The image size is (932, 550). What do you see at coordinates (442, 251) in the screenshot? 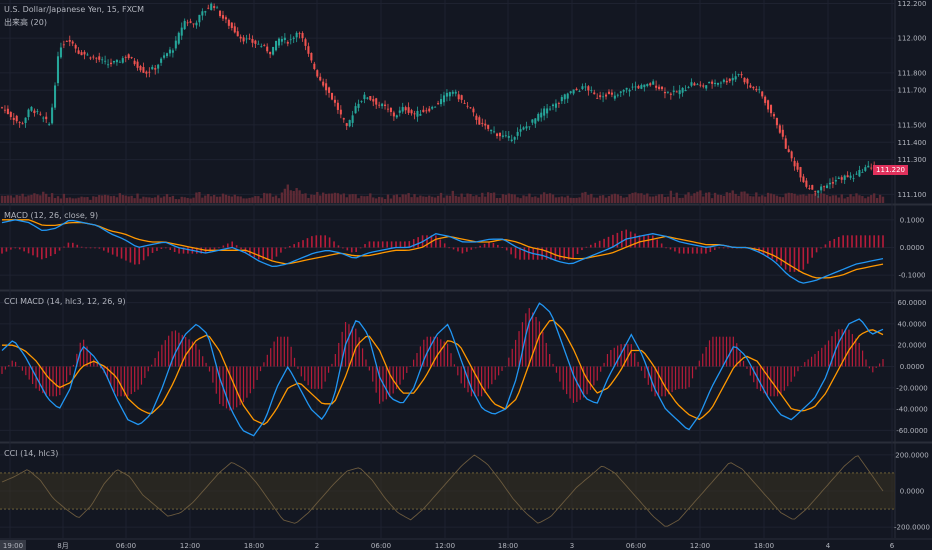
I see `macd-pane` at bounding box center [442, 251].